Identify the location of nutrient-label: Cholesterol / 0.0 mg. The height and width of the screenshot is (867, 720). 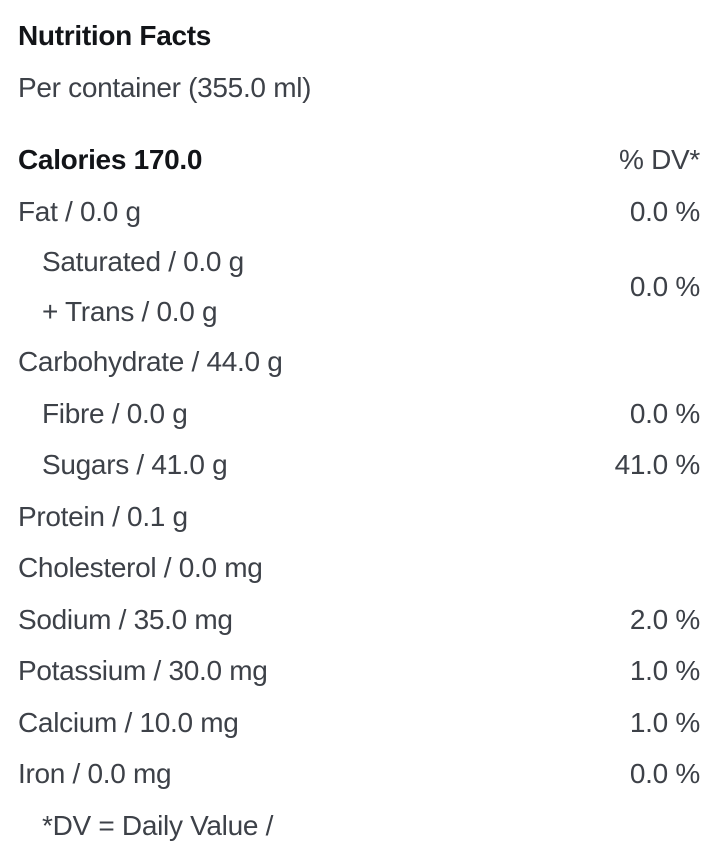
(140, 568).